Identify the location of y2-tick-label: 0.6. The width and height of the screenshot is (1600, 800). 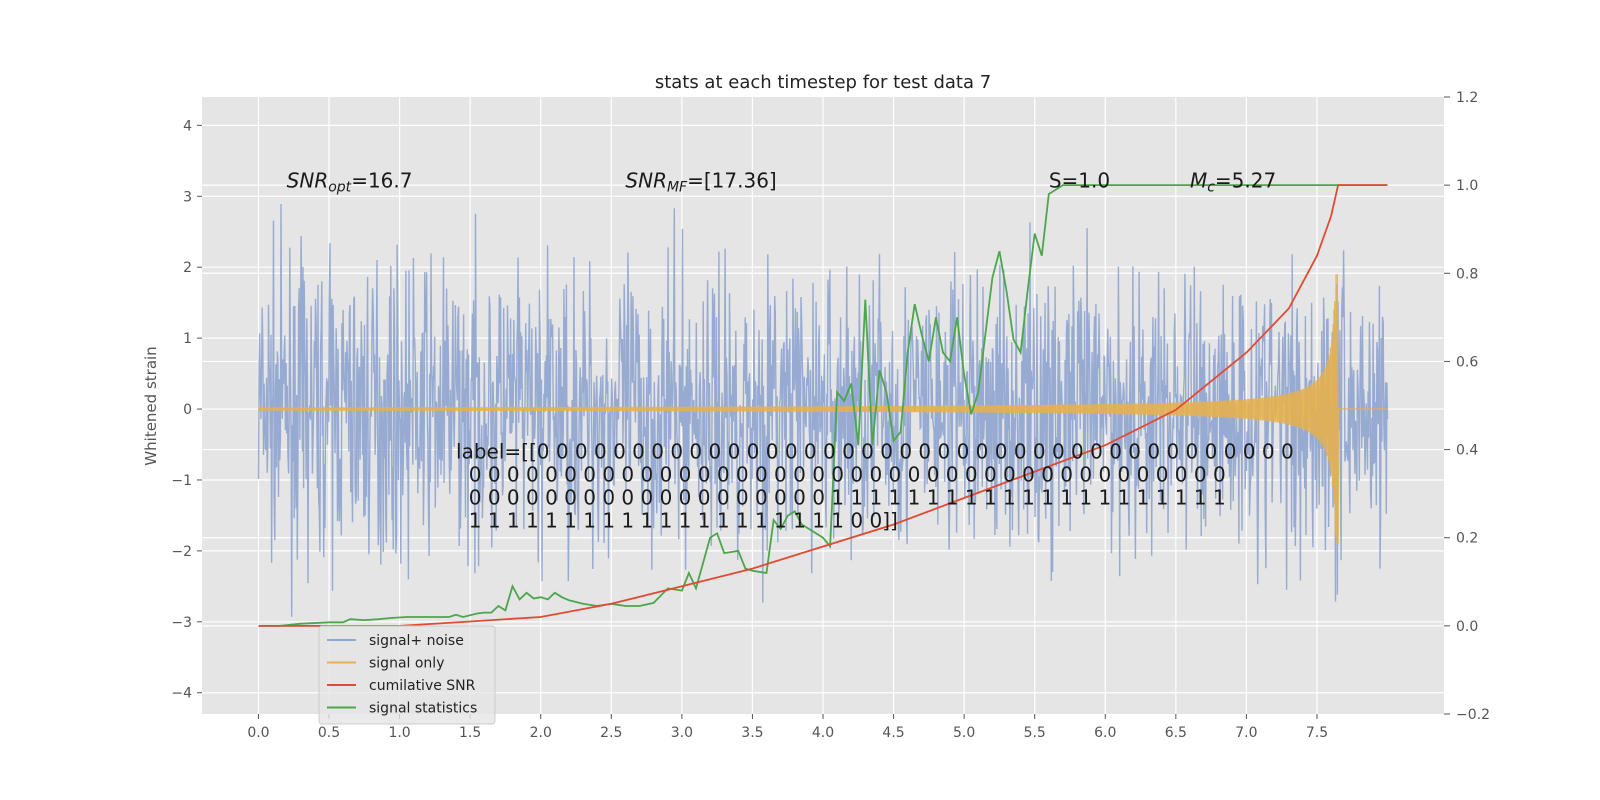
(1467, 362).